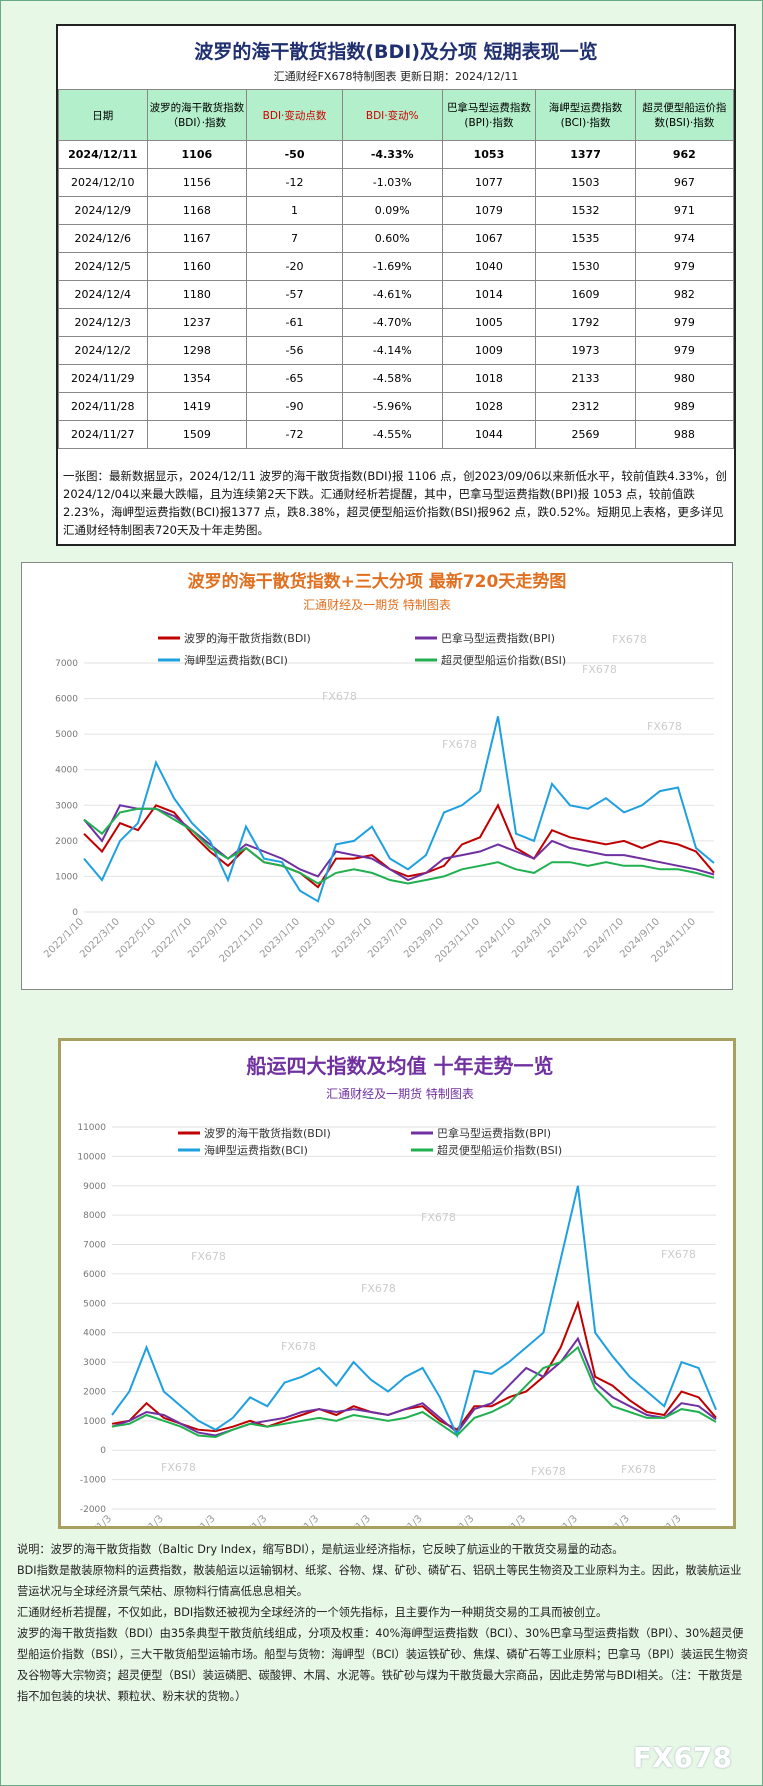 This screenshot has height=1786, width=763. I want to click on table-cell: 1067, so click(489, 238).